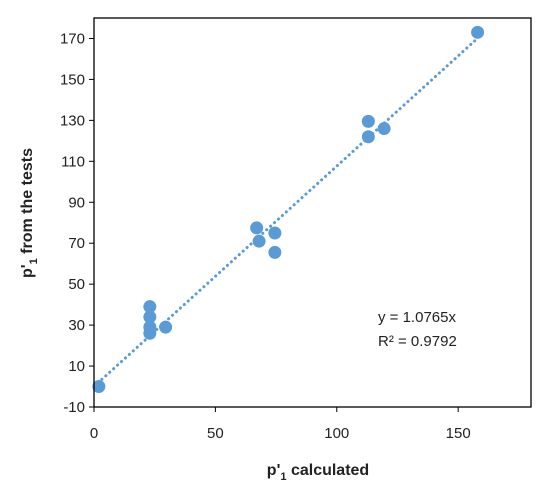 The image size is (550, 493). Describe the element at coordinates (417, 341) in the screenshot. I see `r-squared-label: R² = 0.9792` at that location.